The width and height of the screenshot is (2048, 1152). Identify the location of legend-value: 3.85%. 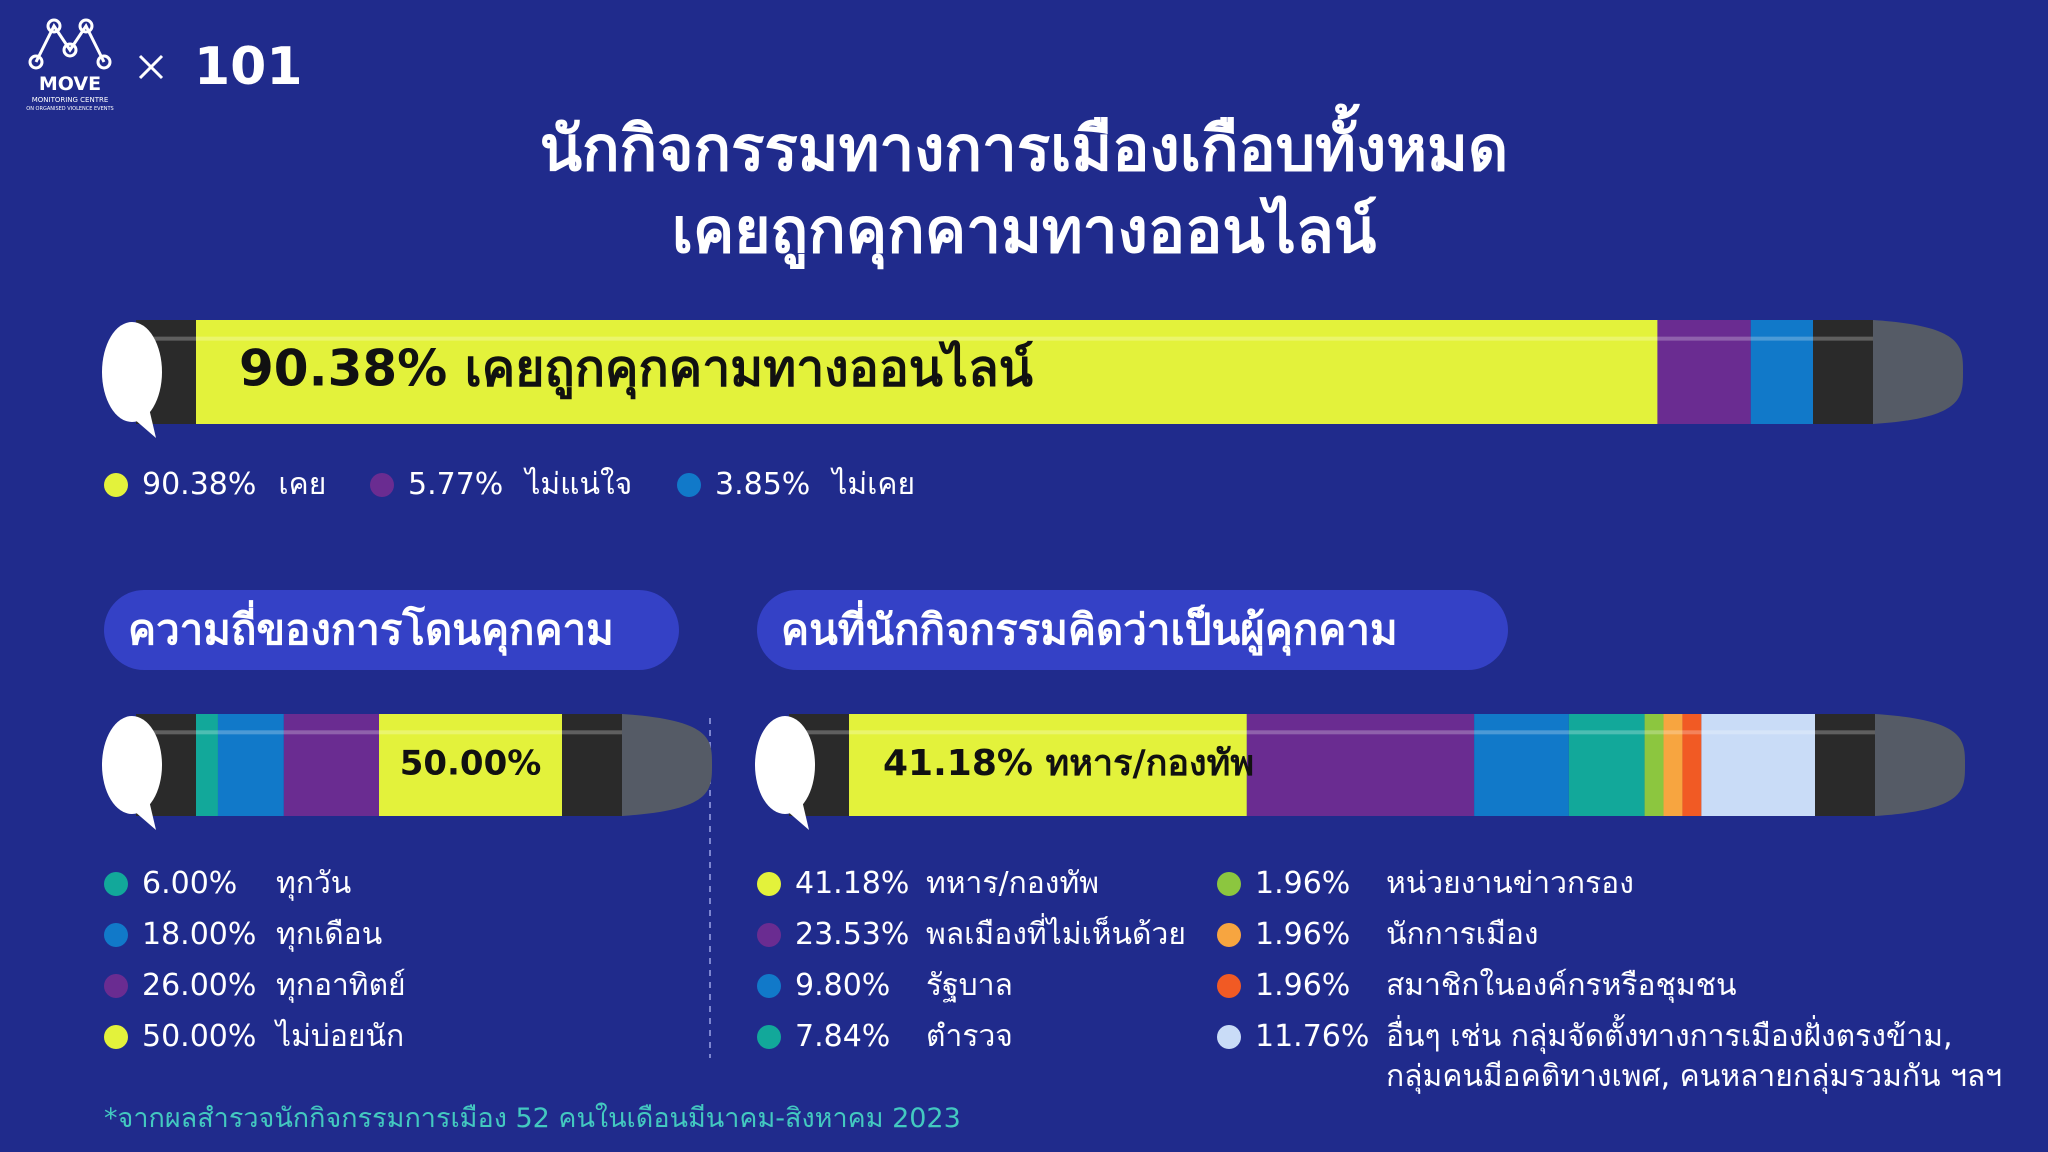
(763, 484).